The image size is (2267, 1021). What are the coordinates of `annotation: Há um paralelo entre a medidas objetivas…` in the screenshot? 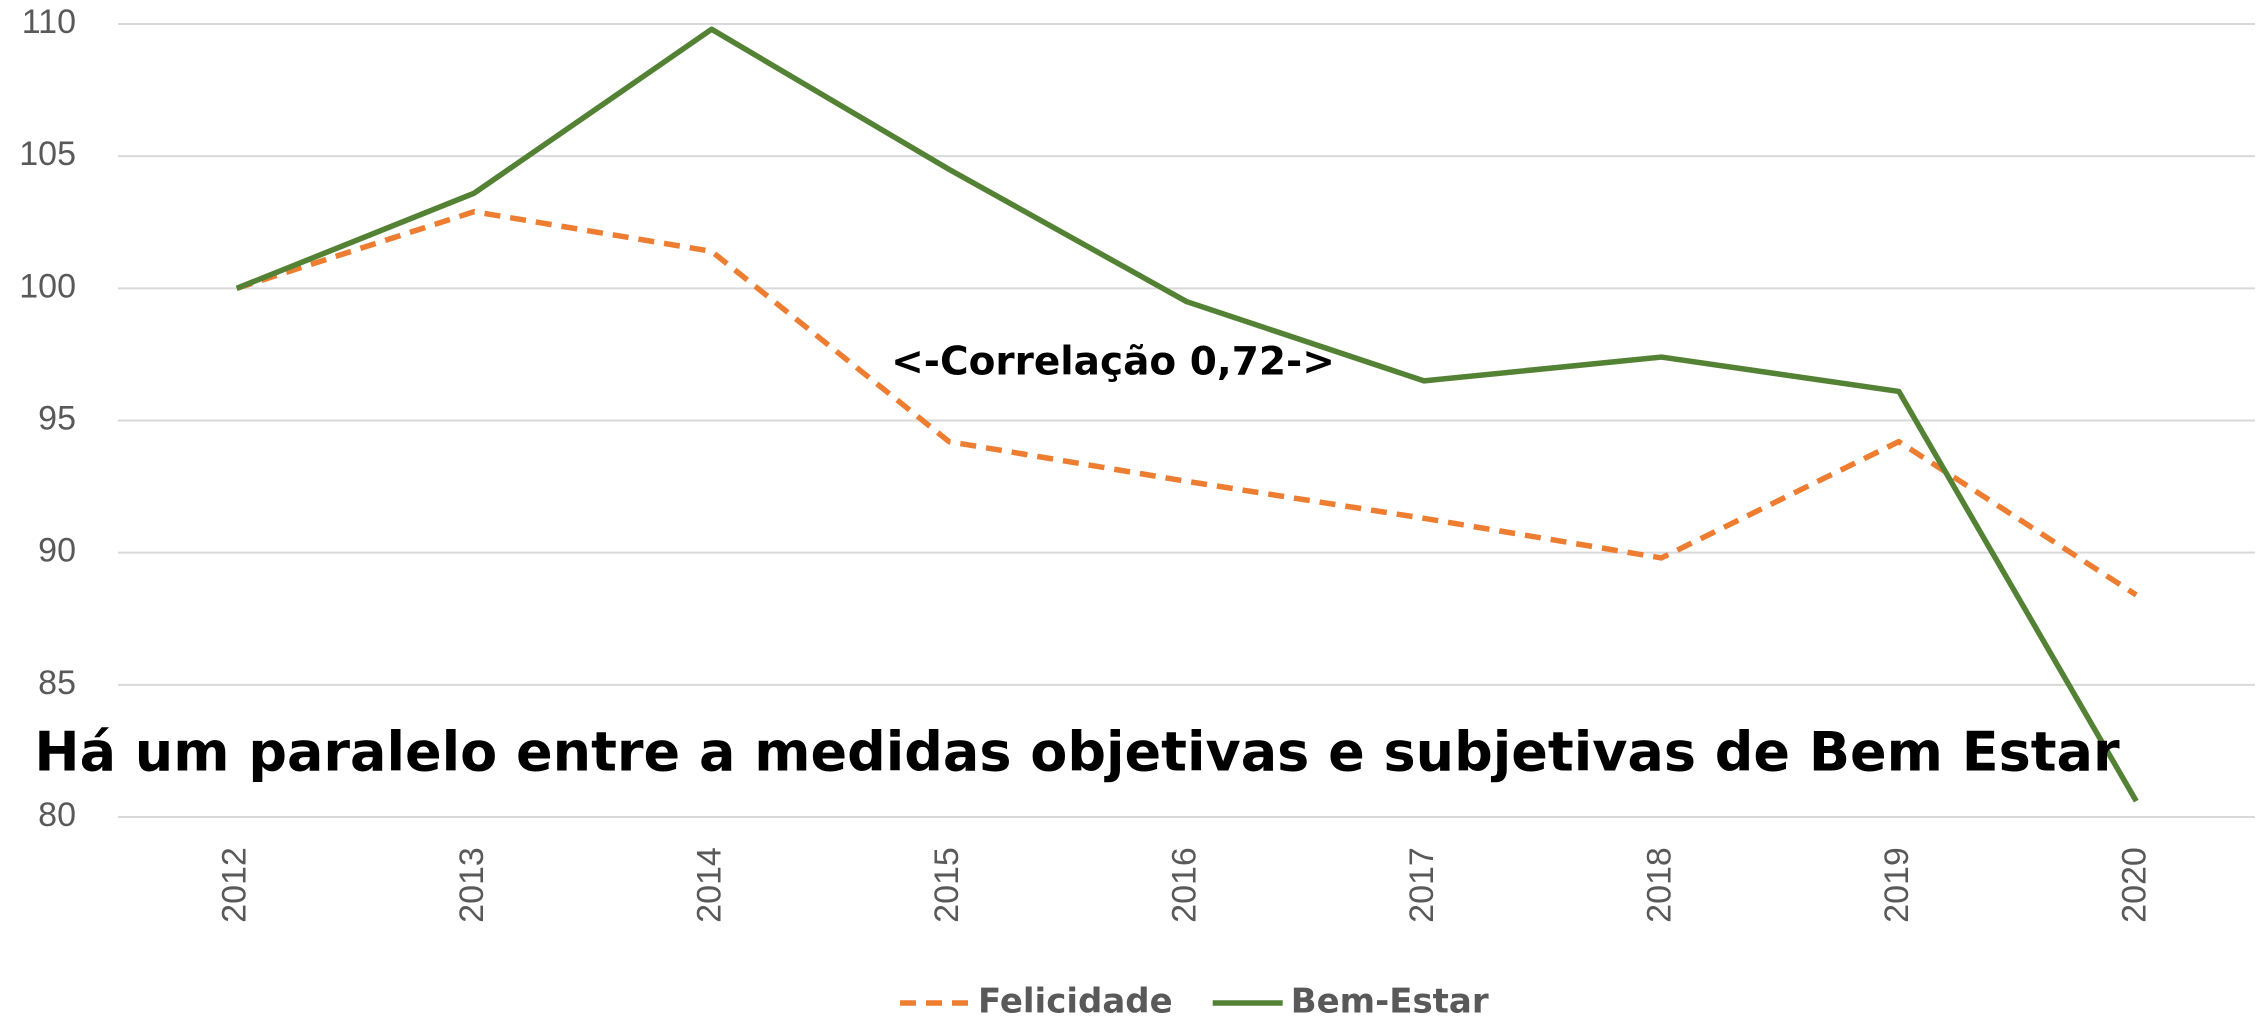 It's located at (1077, 752).